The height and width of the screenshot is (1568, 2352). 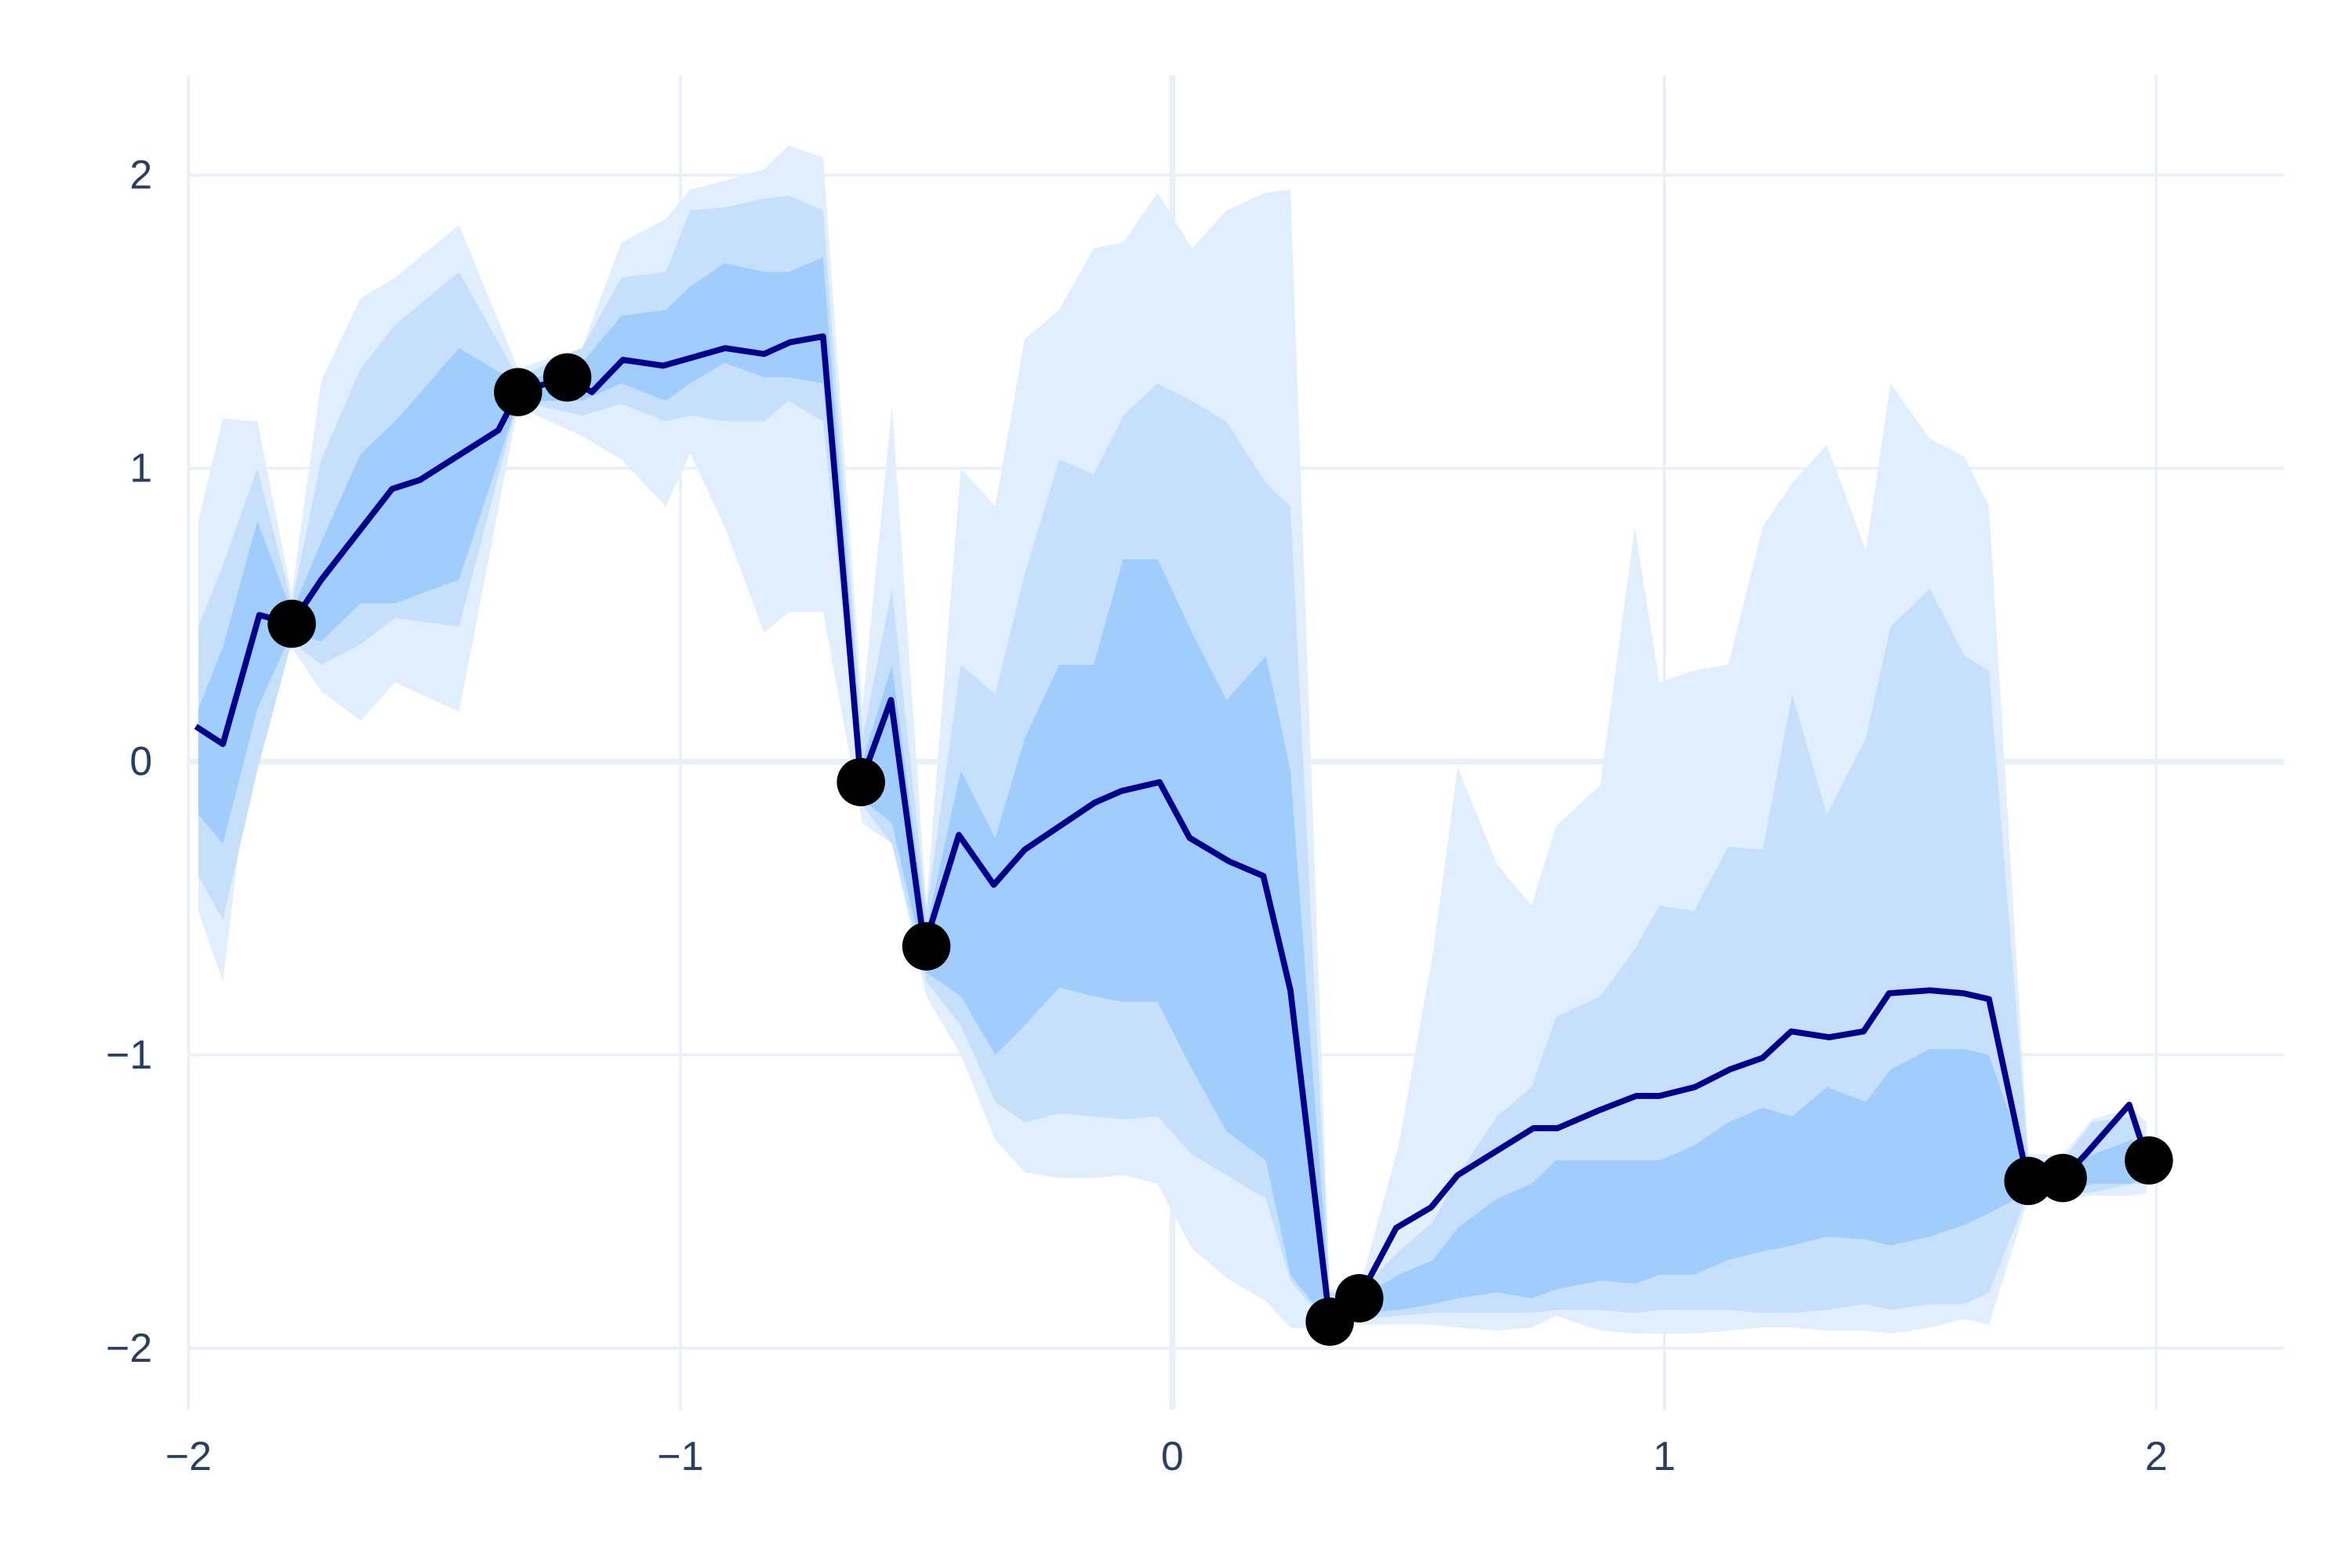 What do you see at coordinates (1664, 1456) in the screenshot?
I see `x-tick-label: 1` at bounding box center [1664, 1456].